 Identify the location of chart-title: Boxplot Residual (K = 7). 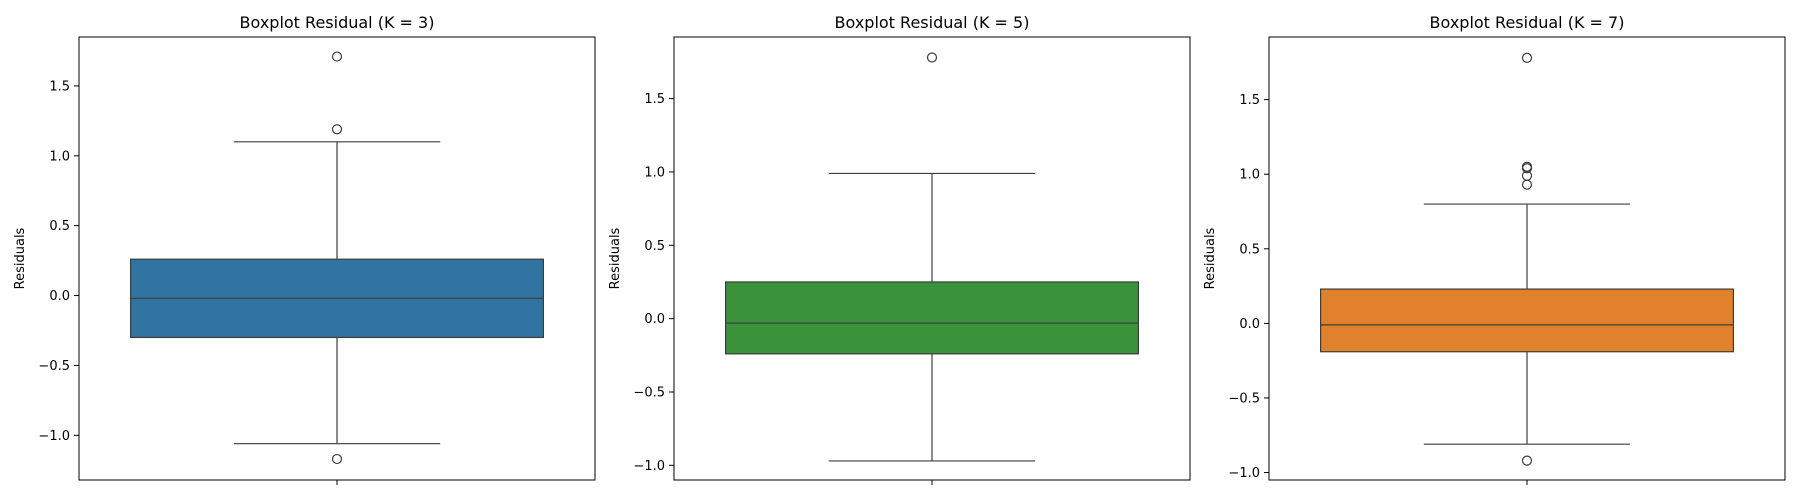
(1527, 22).